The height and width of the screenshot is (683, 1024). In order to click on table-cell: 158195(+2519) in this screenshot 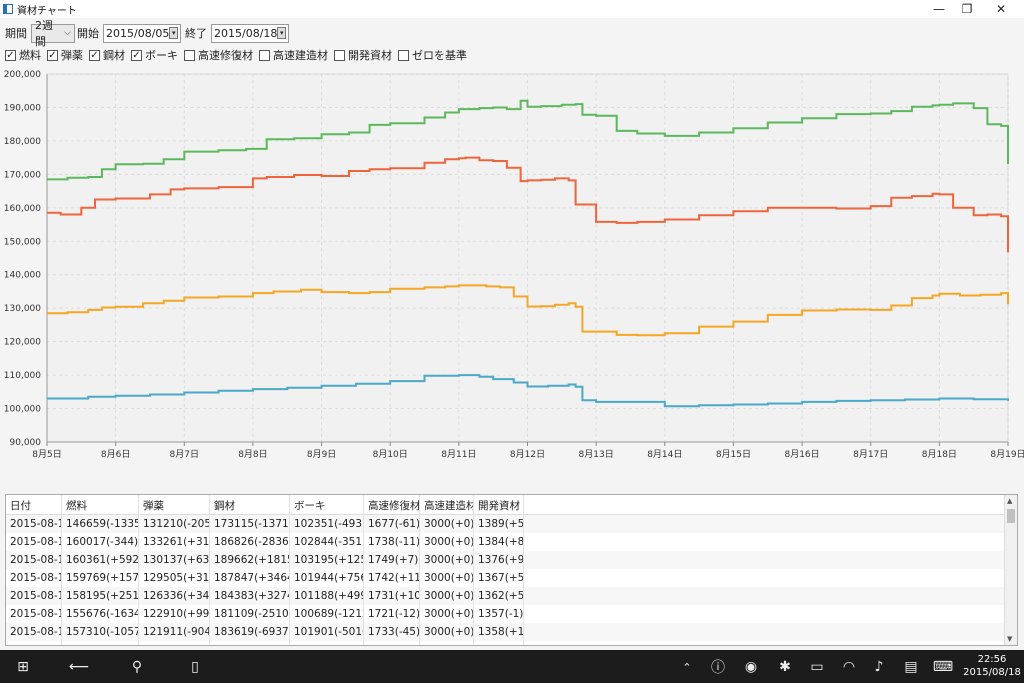, I will do `click(100, 596)`.